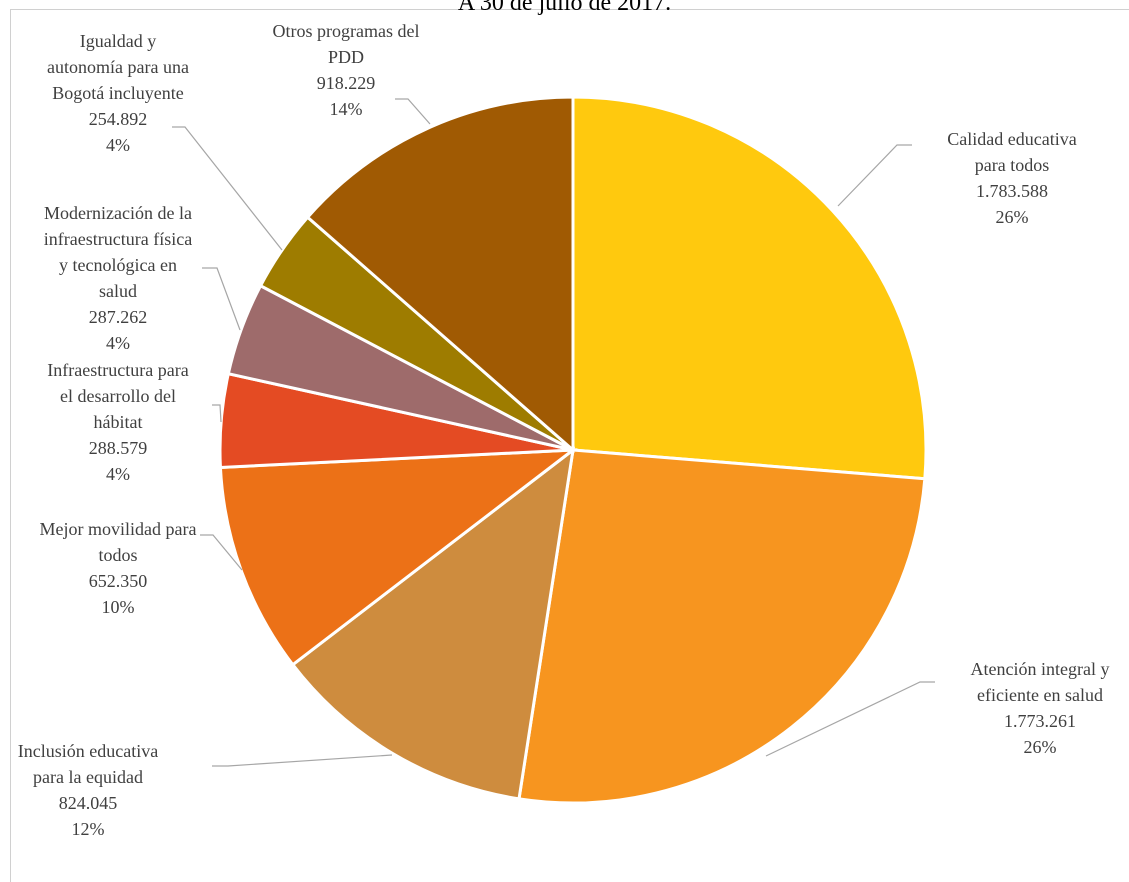  Describe the element at coordinates (118, 529) in the screenshot. I see `slice-label-name: Mejor movilidad para` at that location.